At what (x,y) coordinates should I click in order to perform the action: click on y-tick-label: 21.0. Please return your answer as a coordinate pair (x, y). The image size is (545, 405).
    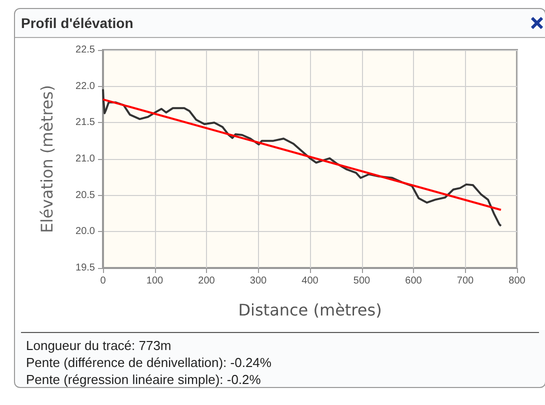
    Looking at the image, I should click on (86, 159).